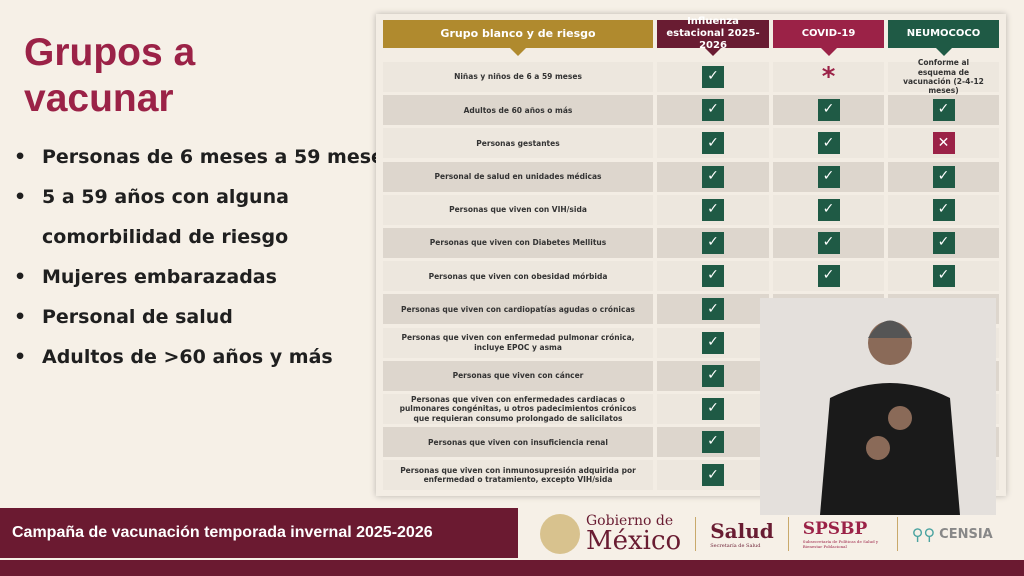 The height and width of the screenshot is (576, 1024). I want to click on table-cell-group: Personas gestantes, so click(518, 143).